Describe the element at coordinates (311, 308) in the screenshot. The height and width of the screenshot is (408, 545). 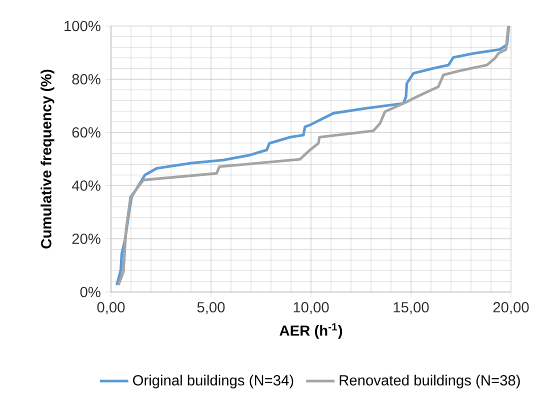
I see `x-tick-label: 10,00` at that location.